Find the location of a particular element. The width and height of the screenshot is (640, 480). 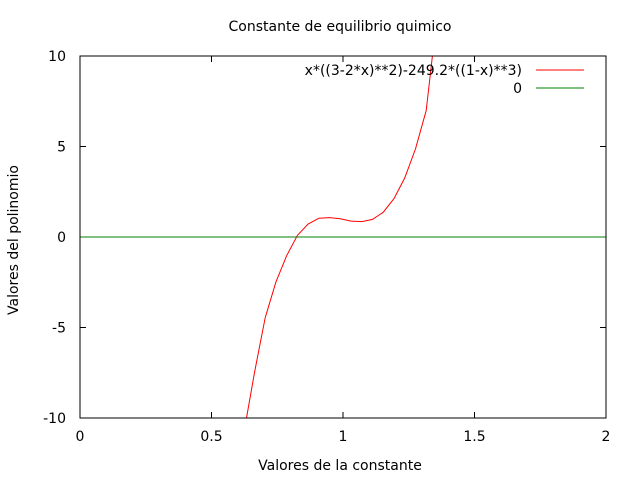

y-tick-label: -10 is located at coordinates (54, 419).